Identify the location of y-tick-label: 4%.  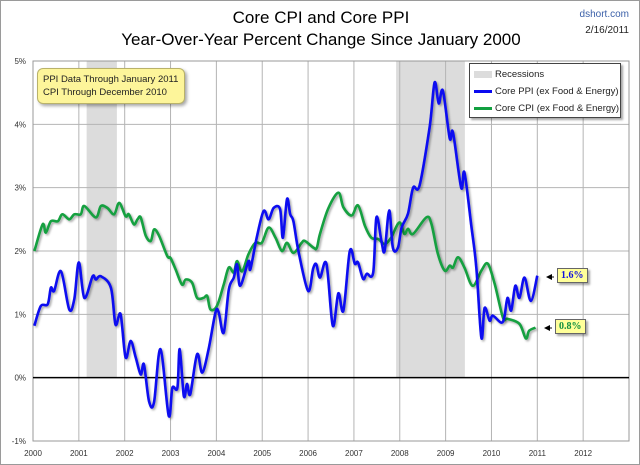
(20, 124).